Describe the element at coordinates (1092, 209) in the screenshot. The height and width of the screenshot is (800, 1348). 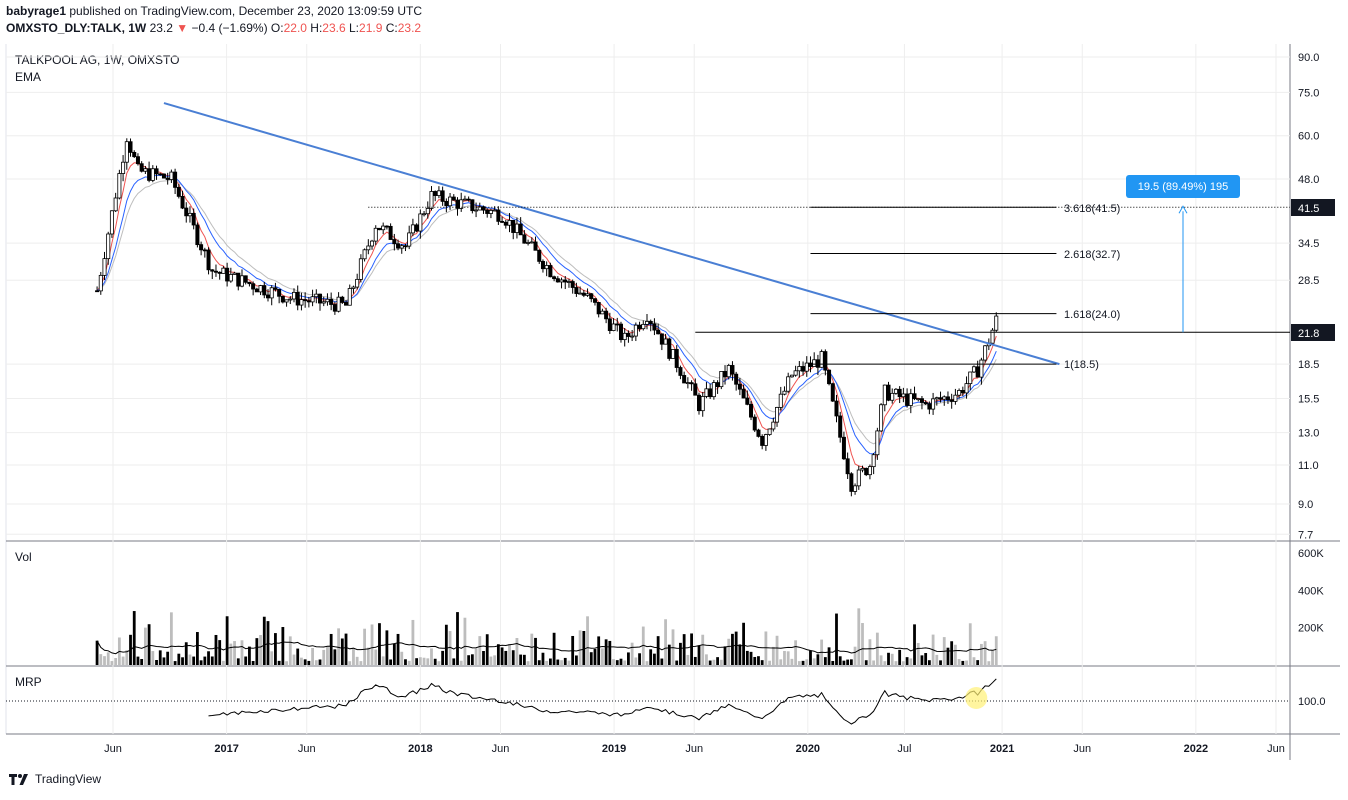
I see `fib-label-3618: 3.618(41.5)` at that location.